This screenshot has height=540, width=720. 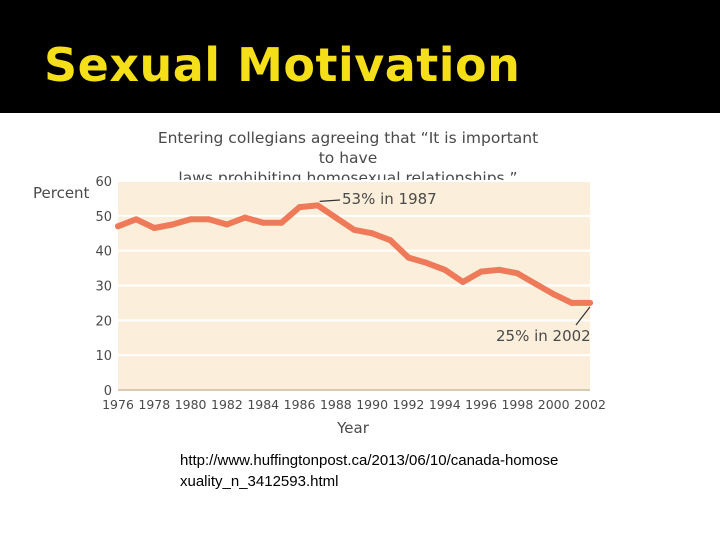 I want to click on y-tick-label: 20, so click(x=103, y=321).